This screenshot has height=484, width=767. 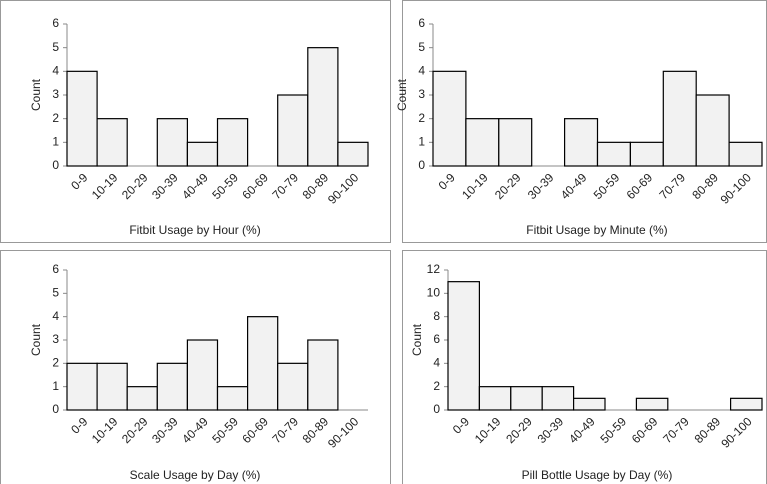 I want to click on y-tick-label: 10, so click(x=434, y=293).